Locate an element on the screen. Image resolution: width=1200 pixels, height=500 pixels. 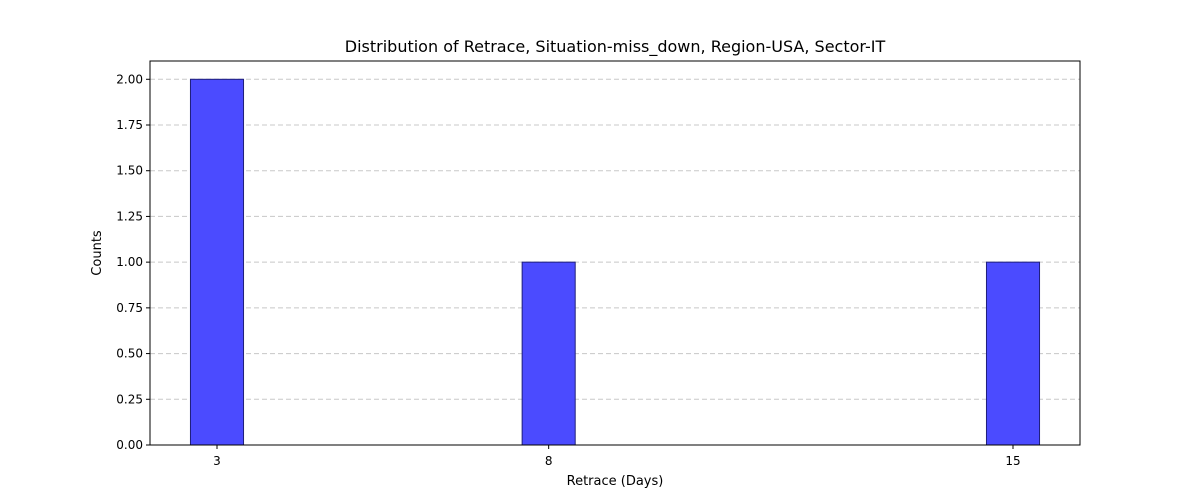
x-tick-label: 15 is located at coordinates (1012, 461).